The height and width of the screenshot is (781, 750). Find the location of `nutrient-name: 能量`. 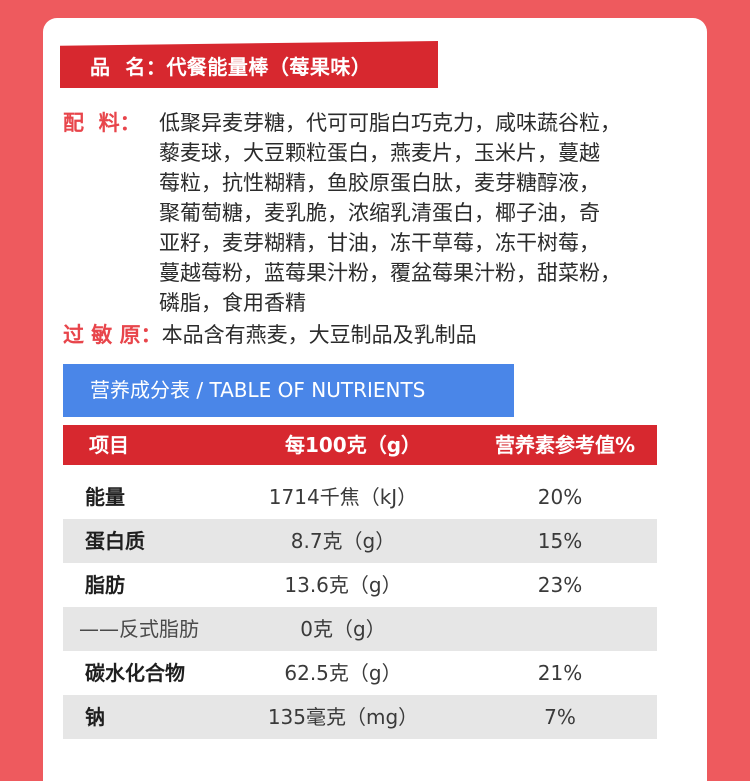

nutrient-name: 能量 is located at coordinates (105, 497).